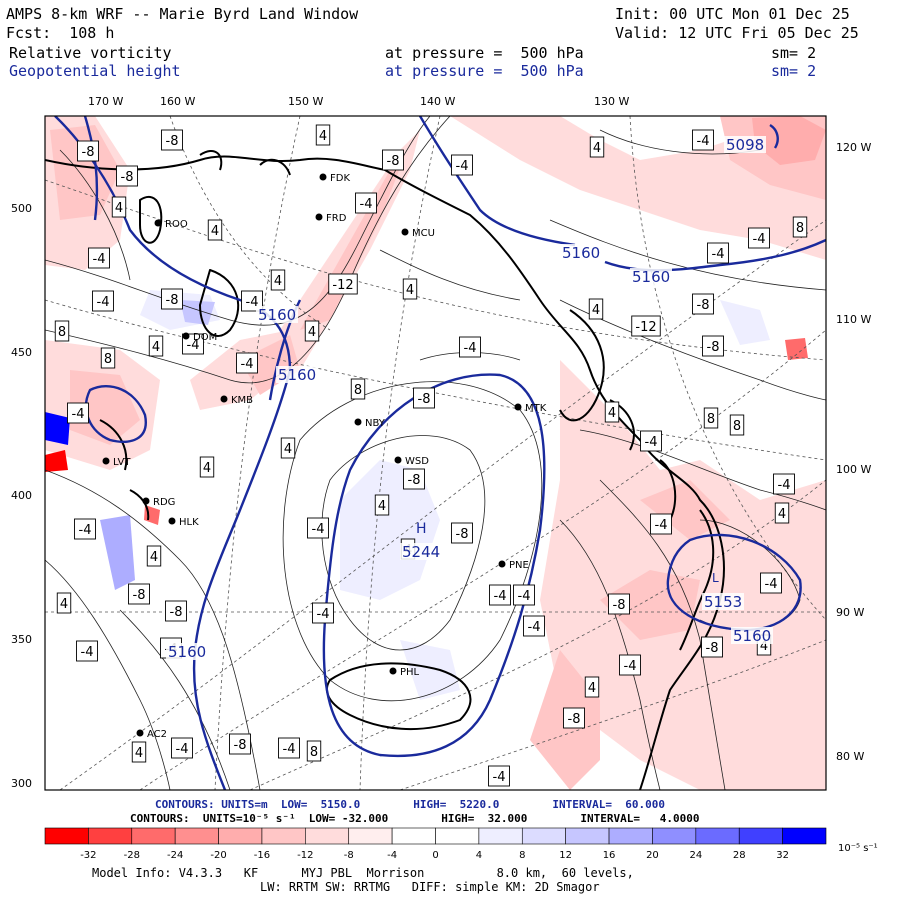 This screenshot has width=900, height=900. What do you see at coordinates (695, 855) in the screenshot?
I see `colorbar-label: 24` at bounding box center [695, 855].